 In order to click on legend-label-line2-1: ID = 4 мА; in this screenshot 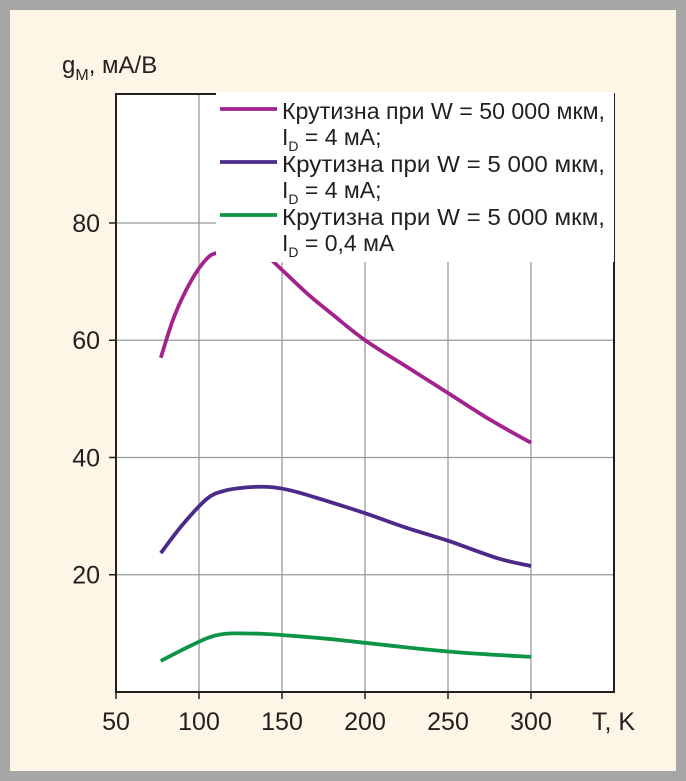, I will do `click(331, 139)`.